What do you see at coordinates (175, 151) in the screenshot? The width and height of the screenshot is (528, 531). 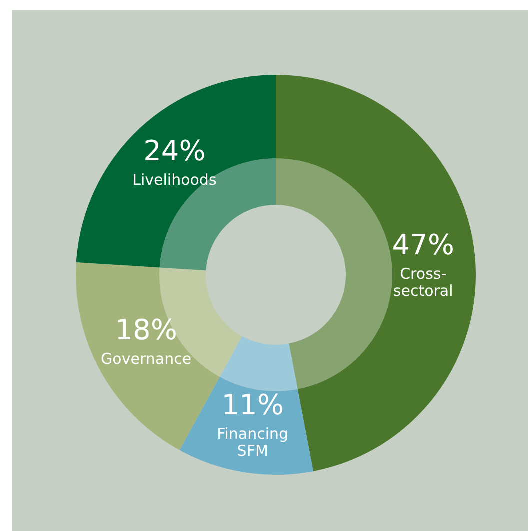 I see `data-label: 24%` at bounding box center [175, 151].